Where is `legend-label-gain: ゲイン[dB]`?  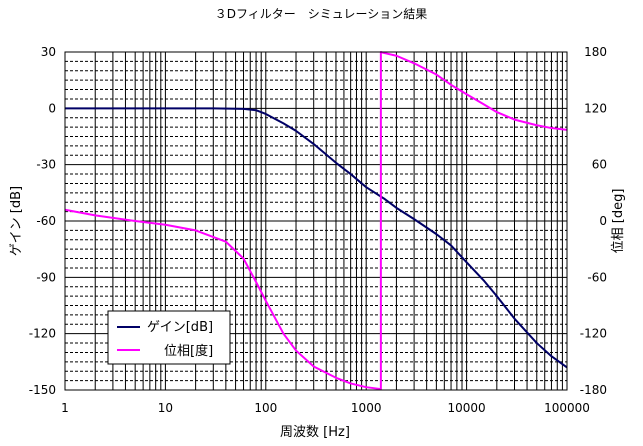 legend-label-gain: ゲイン[dB] is located at coordinates (180, 327).